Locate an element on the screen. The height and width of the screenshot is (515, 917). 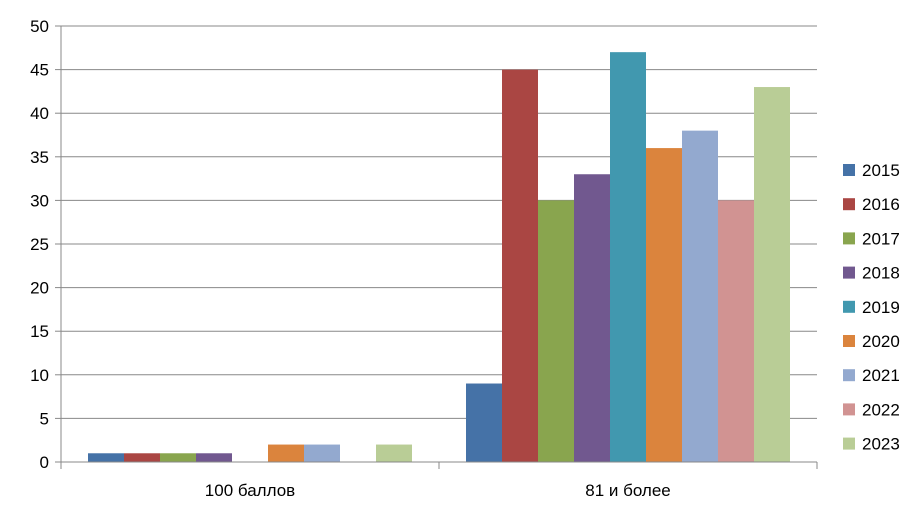
y-axis-ticks: 0 5 10 15 20 25 30 35 40 45 50 is located at coordinates (39, 244).